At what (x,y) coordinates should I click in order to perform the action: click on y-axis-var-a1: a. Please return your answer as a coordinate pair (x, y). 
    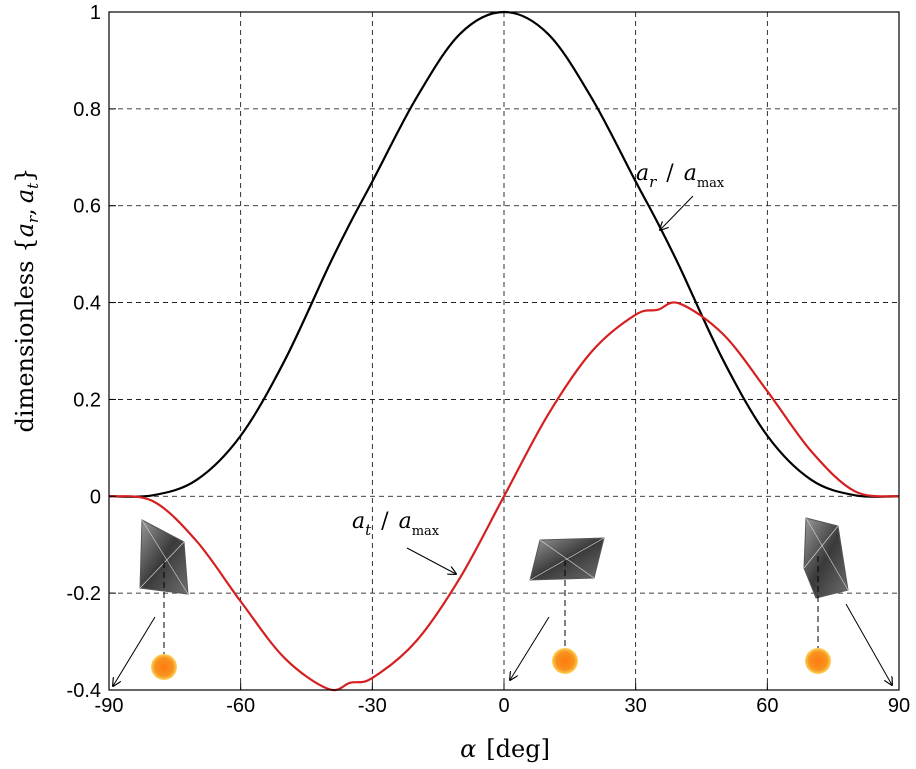
    Looking at the image, I should click on (25, 230).